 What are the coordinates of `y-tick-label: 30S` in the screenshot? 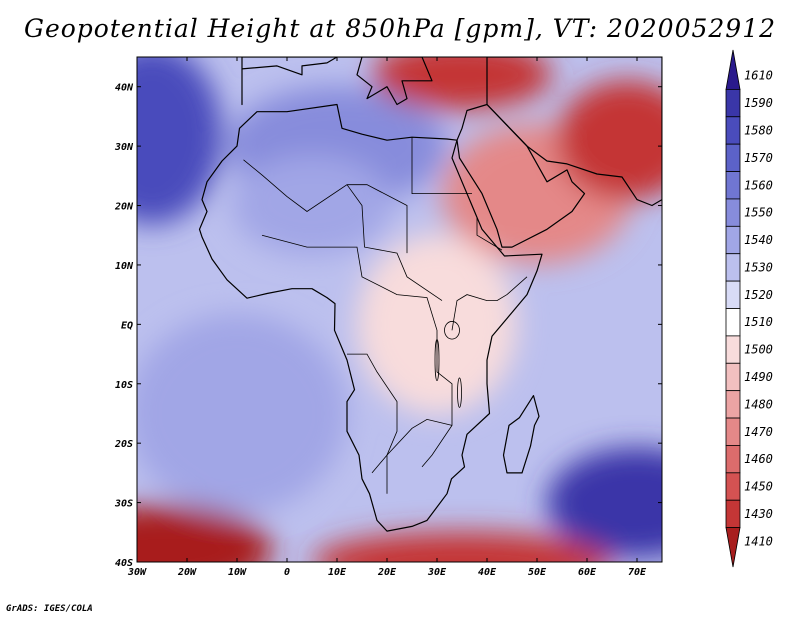 It's located at (123, 504).